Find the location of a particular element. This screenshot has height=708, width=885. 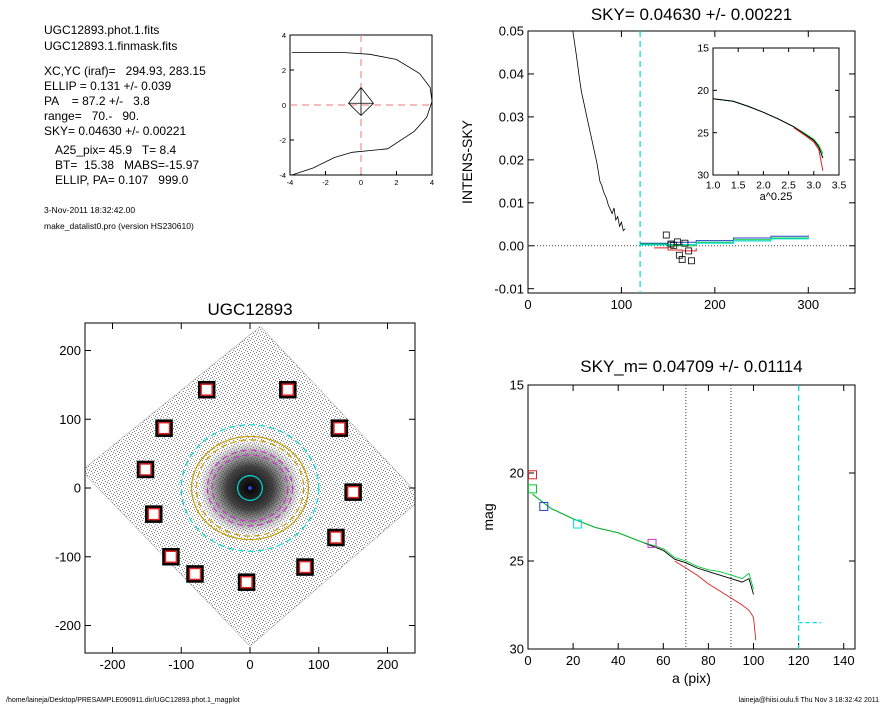

center-contour is located at coordinates (362, 114).